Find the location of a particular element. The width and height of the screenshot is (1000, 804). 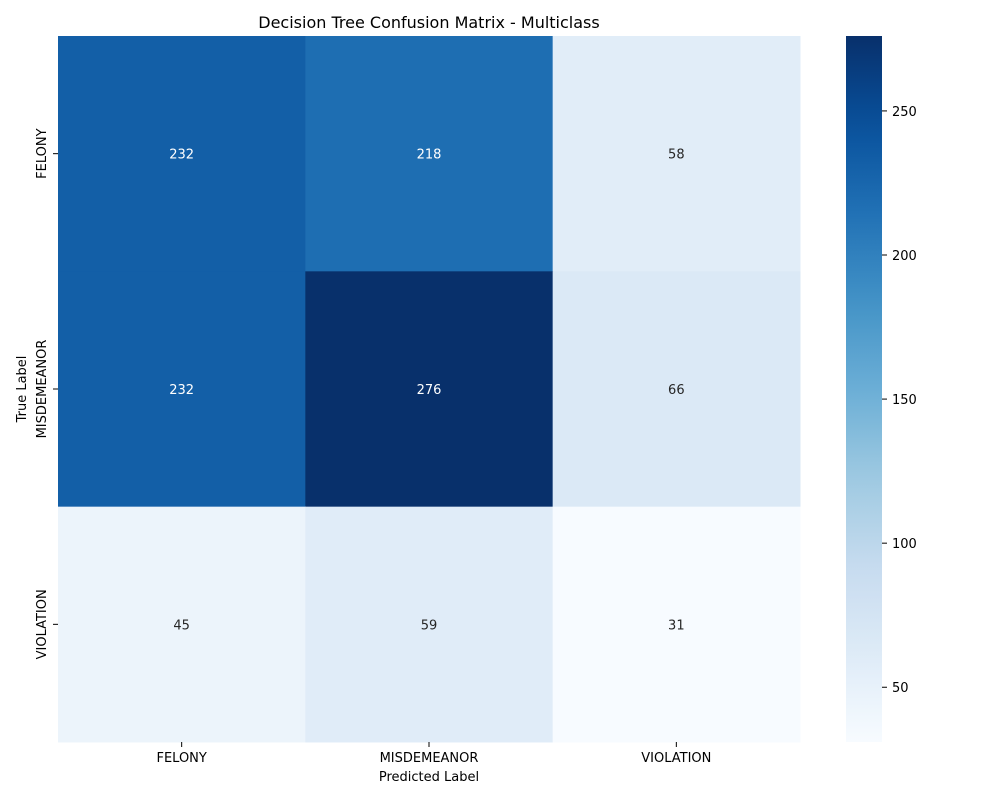

x-tick-label: MISDEMEANOR is located at coordinates (429, 758).